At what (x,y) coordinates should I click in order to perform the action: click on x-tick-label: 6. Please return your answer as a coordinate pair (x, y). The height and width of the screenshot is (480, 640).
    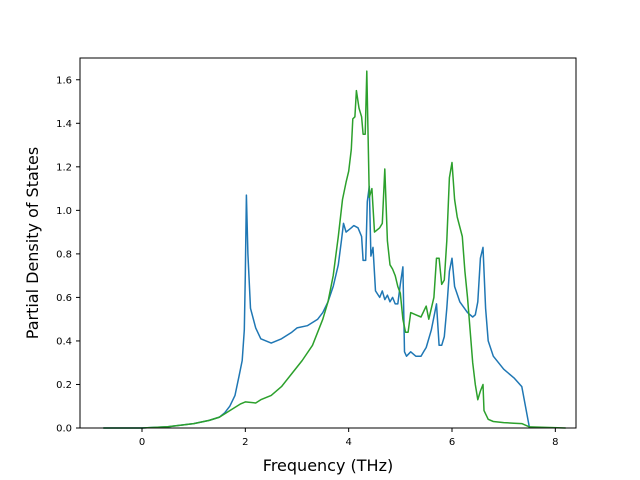
    Looking at the image, I should click on (452, 442).